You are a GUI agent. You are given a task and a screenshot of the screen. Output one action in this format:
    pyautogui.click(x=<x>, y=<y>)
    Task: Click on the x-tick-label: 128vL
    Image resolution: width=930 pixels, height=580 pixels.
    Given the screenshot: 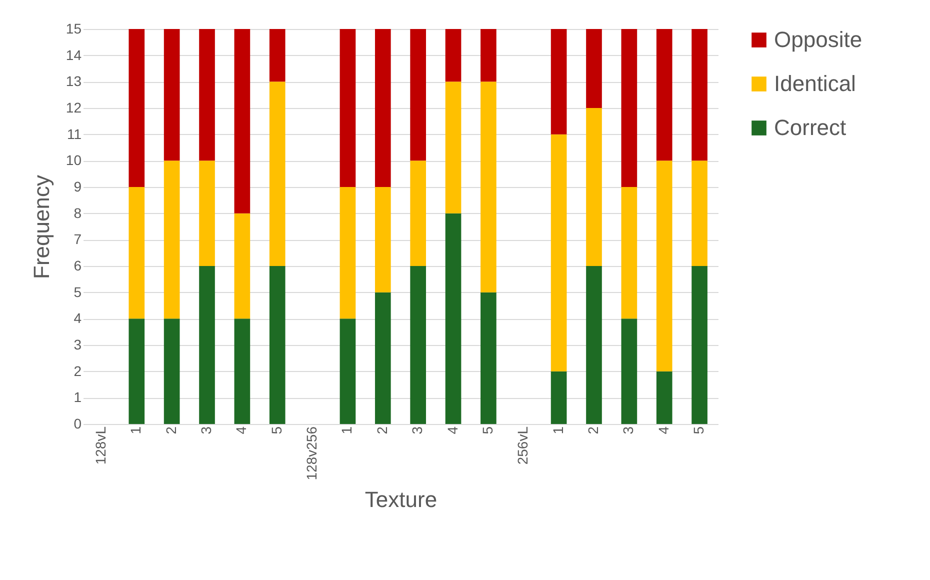 What is the action you would take?
    pyautogui.click(x=100, y=445)
    